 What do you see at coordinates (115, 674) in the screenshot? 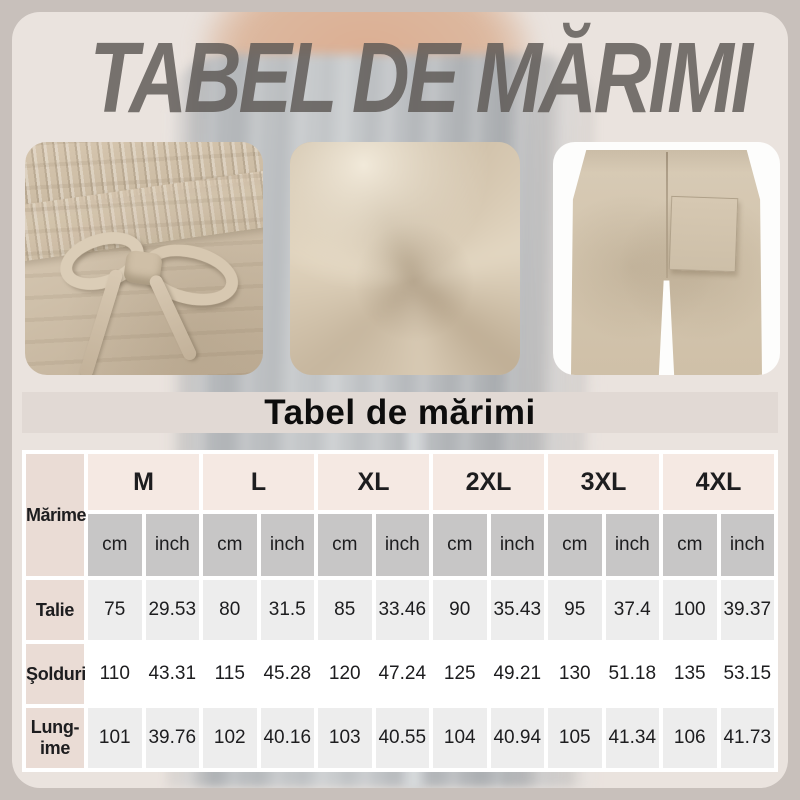
I see `measurement-value: 110` at bounding box center [115, 674].